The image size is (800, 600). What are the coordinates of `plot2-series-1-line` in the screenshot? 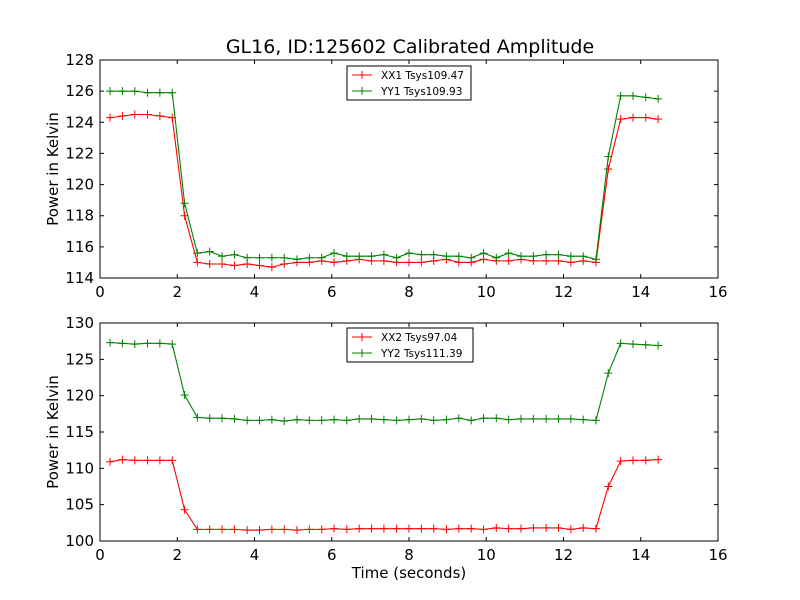 It's located at (384, 495).